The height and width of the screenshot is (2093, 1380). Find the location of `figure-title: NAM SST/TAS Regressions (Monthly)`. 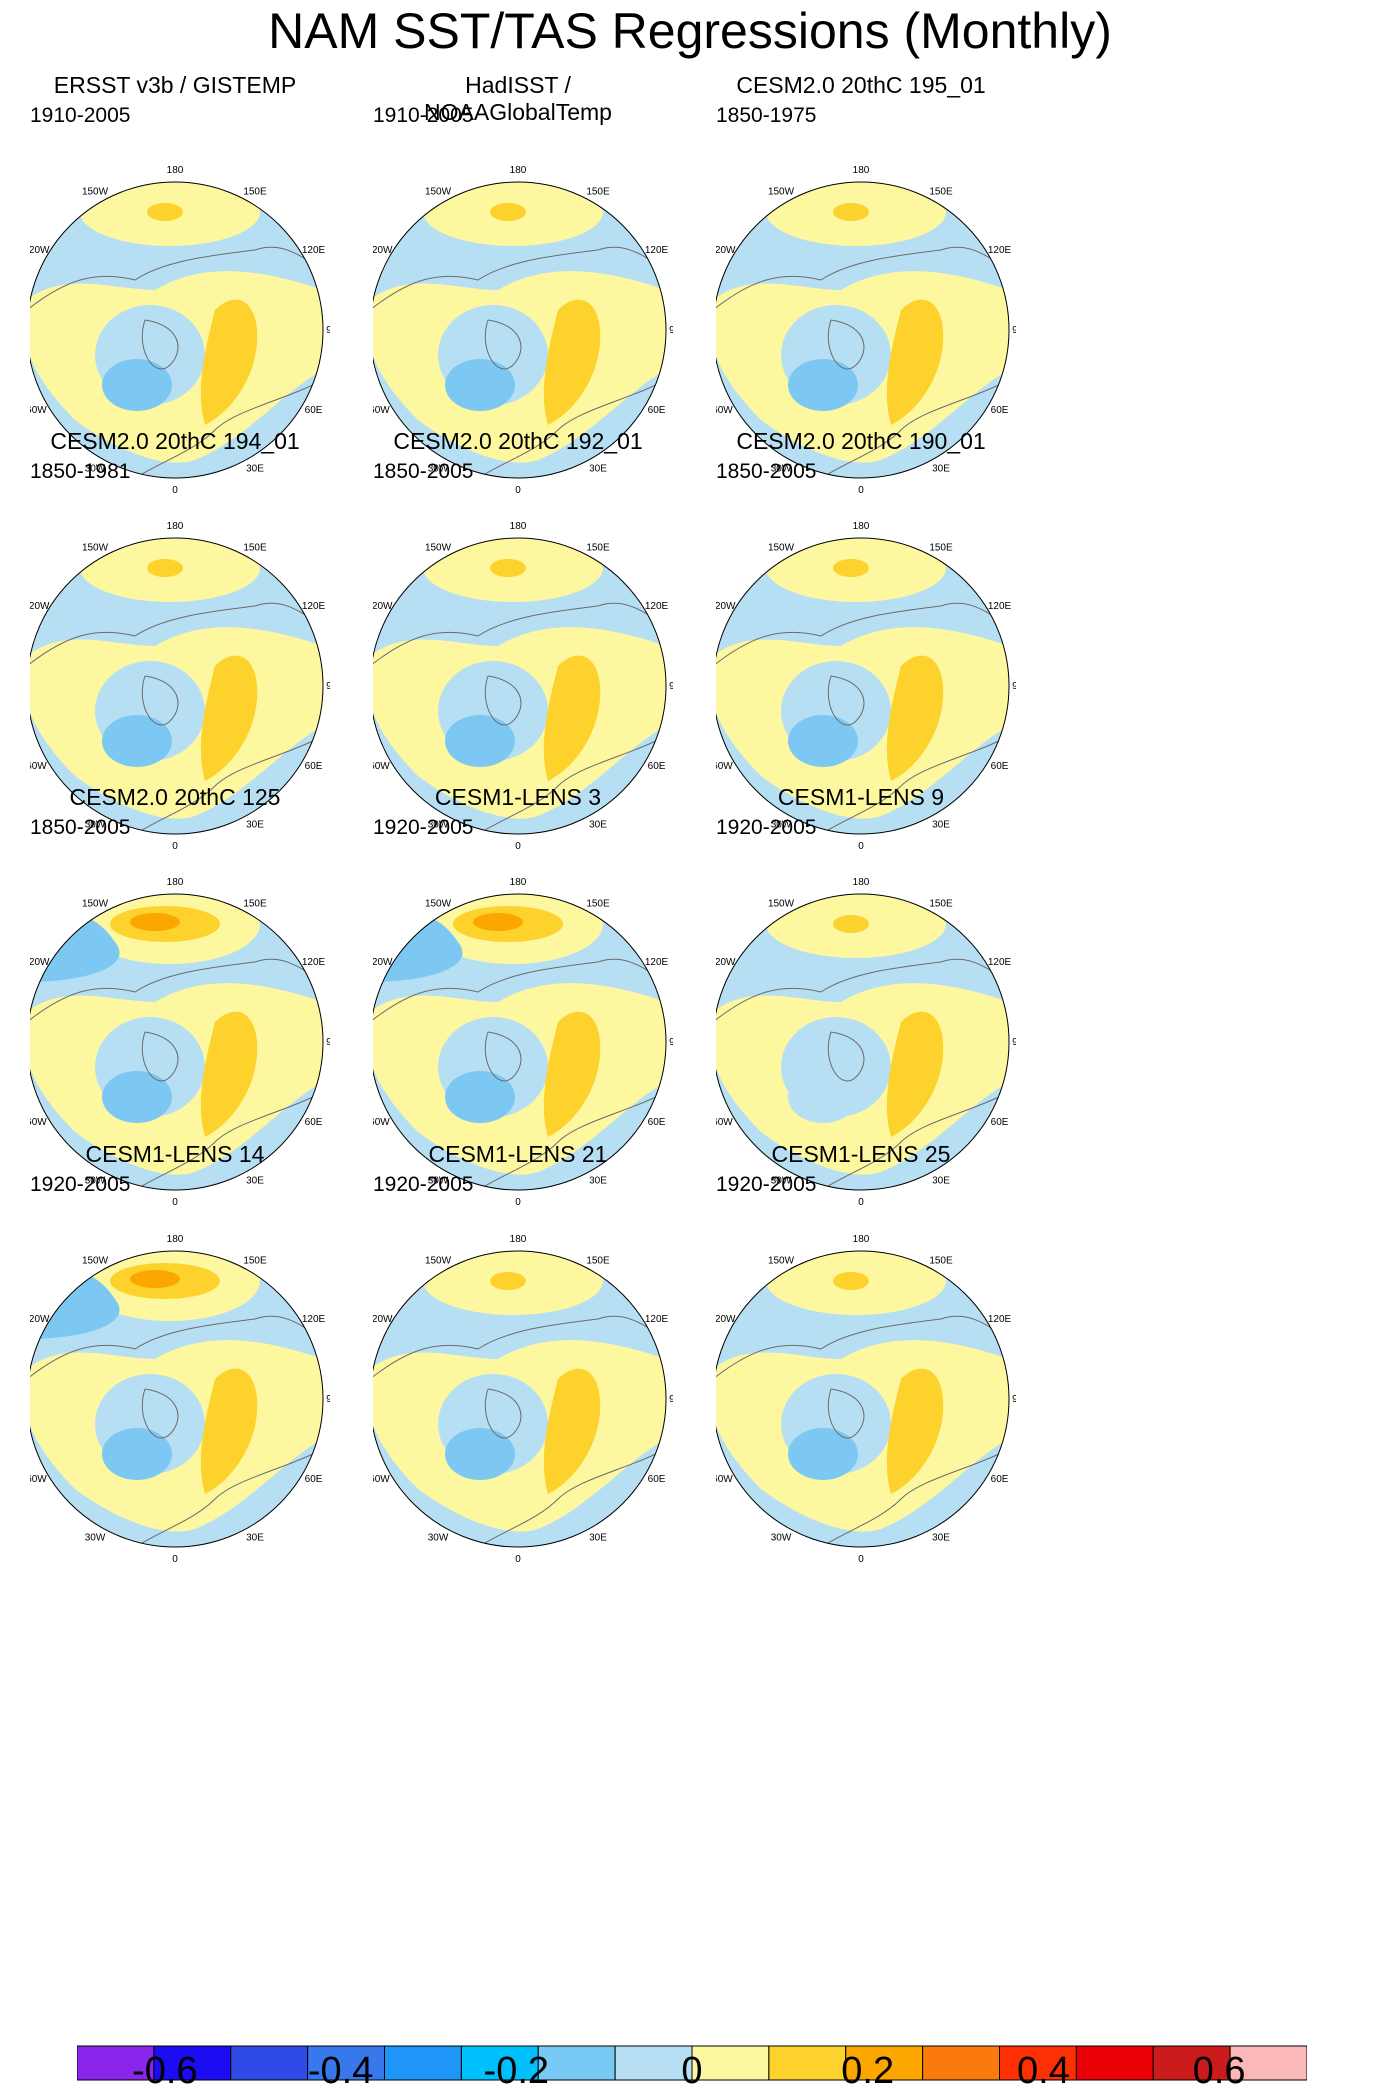

figure-title: NAM SST/TAS Regressions (Monthly) is located at coordinates (690, 31).